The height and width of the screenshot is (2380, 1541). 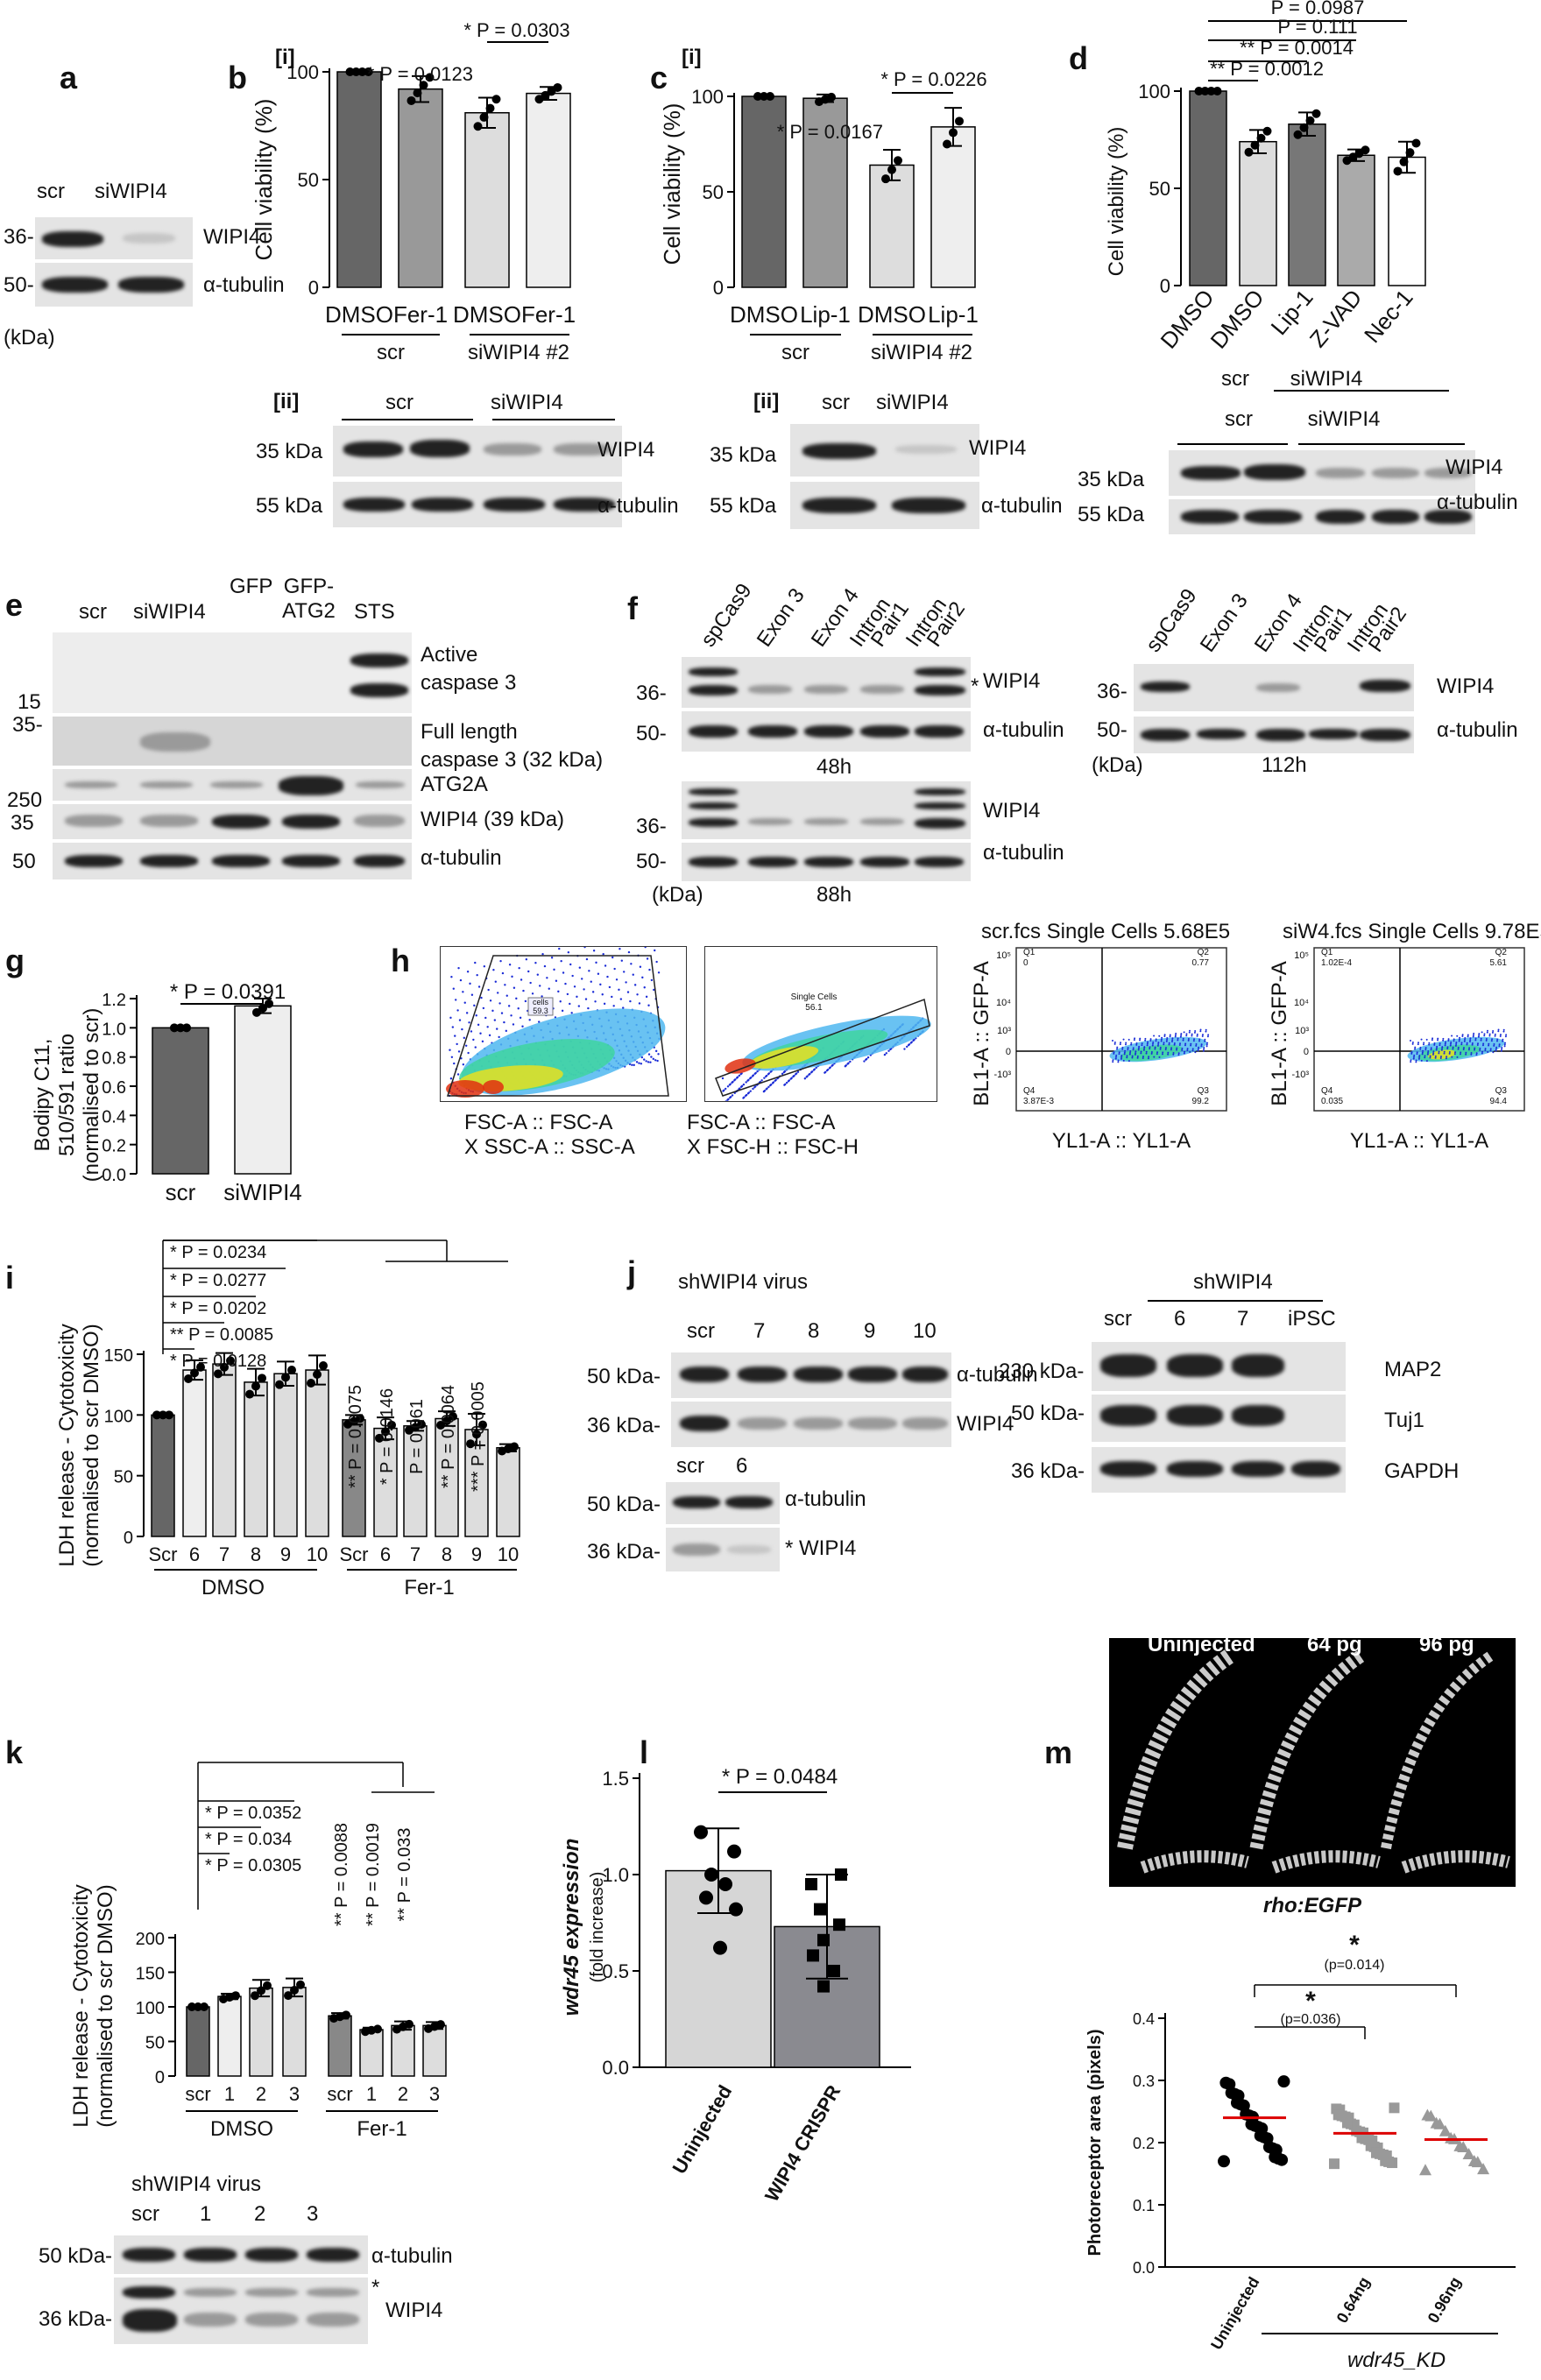 I want to click on blot-underline, so click(x=1235, y=1301).